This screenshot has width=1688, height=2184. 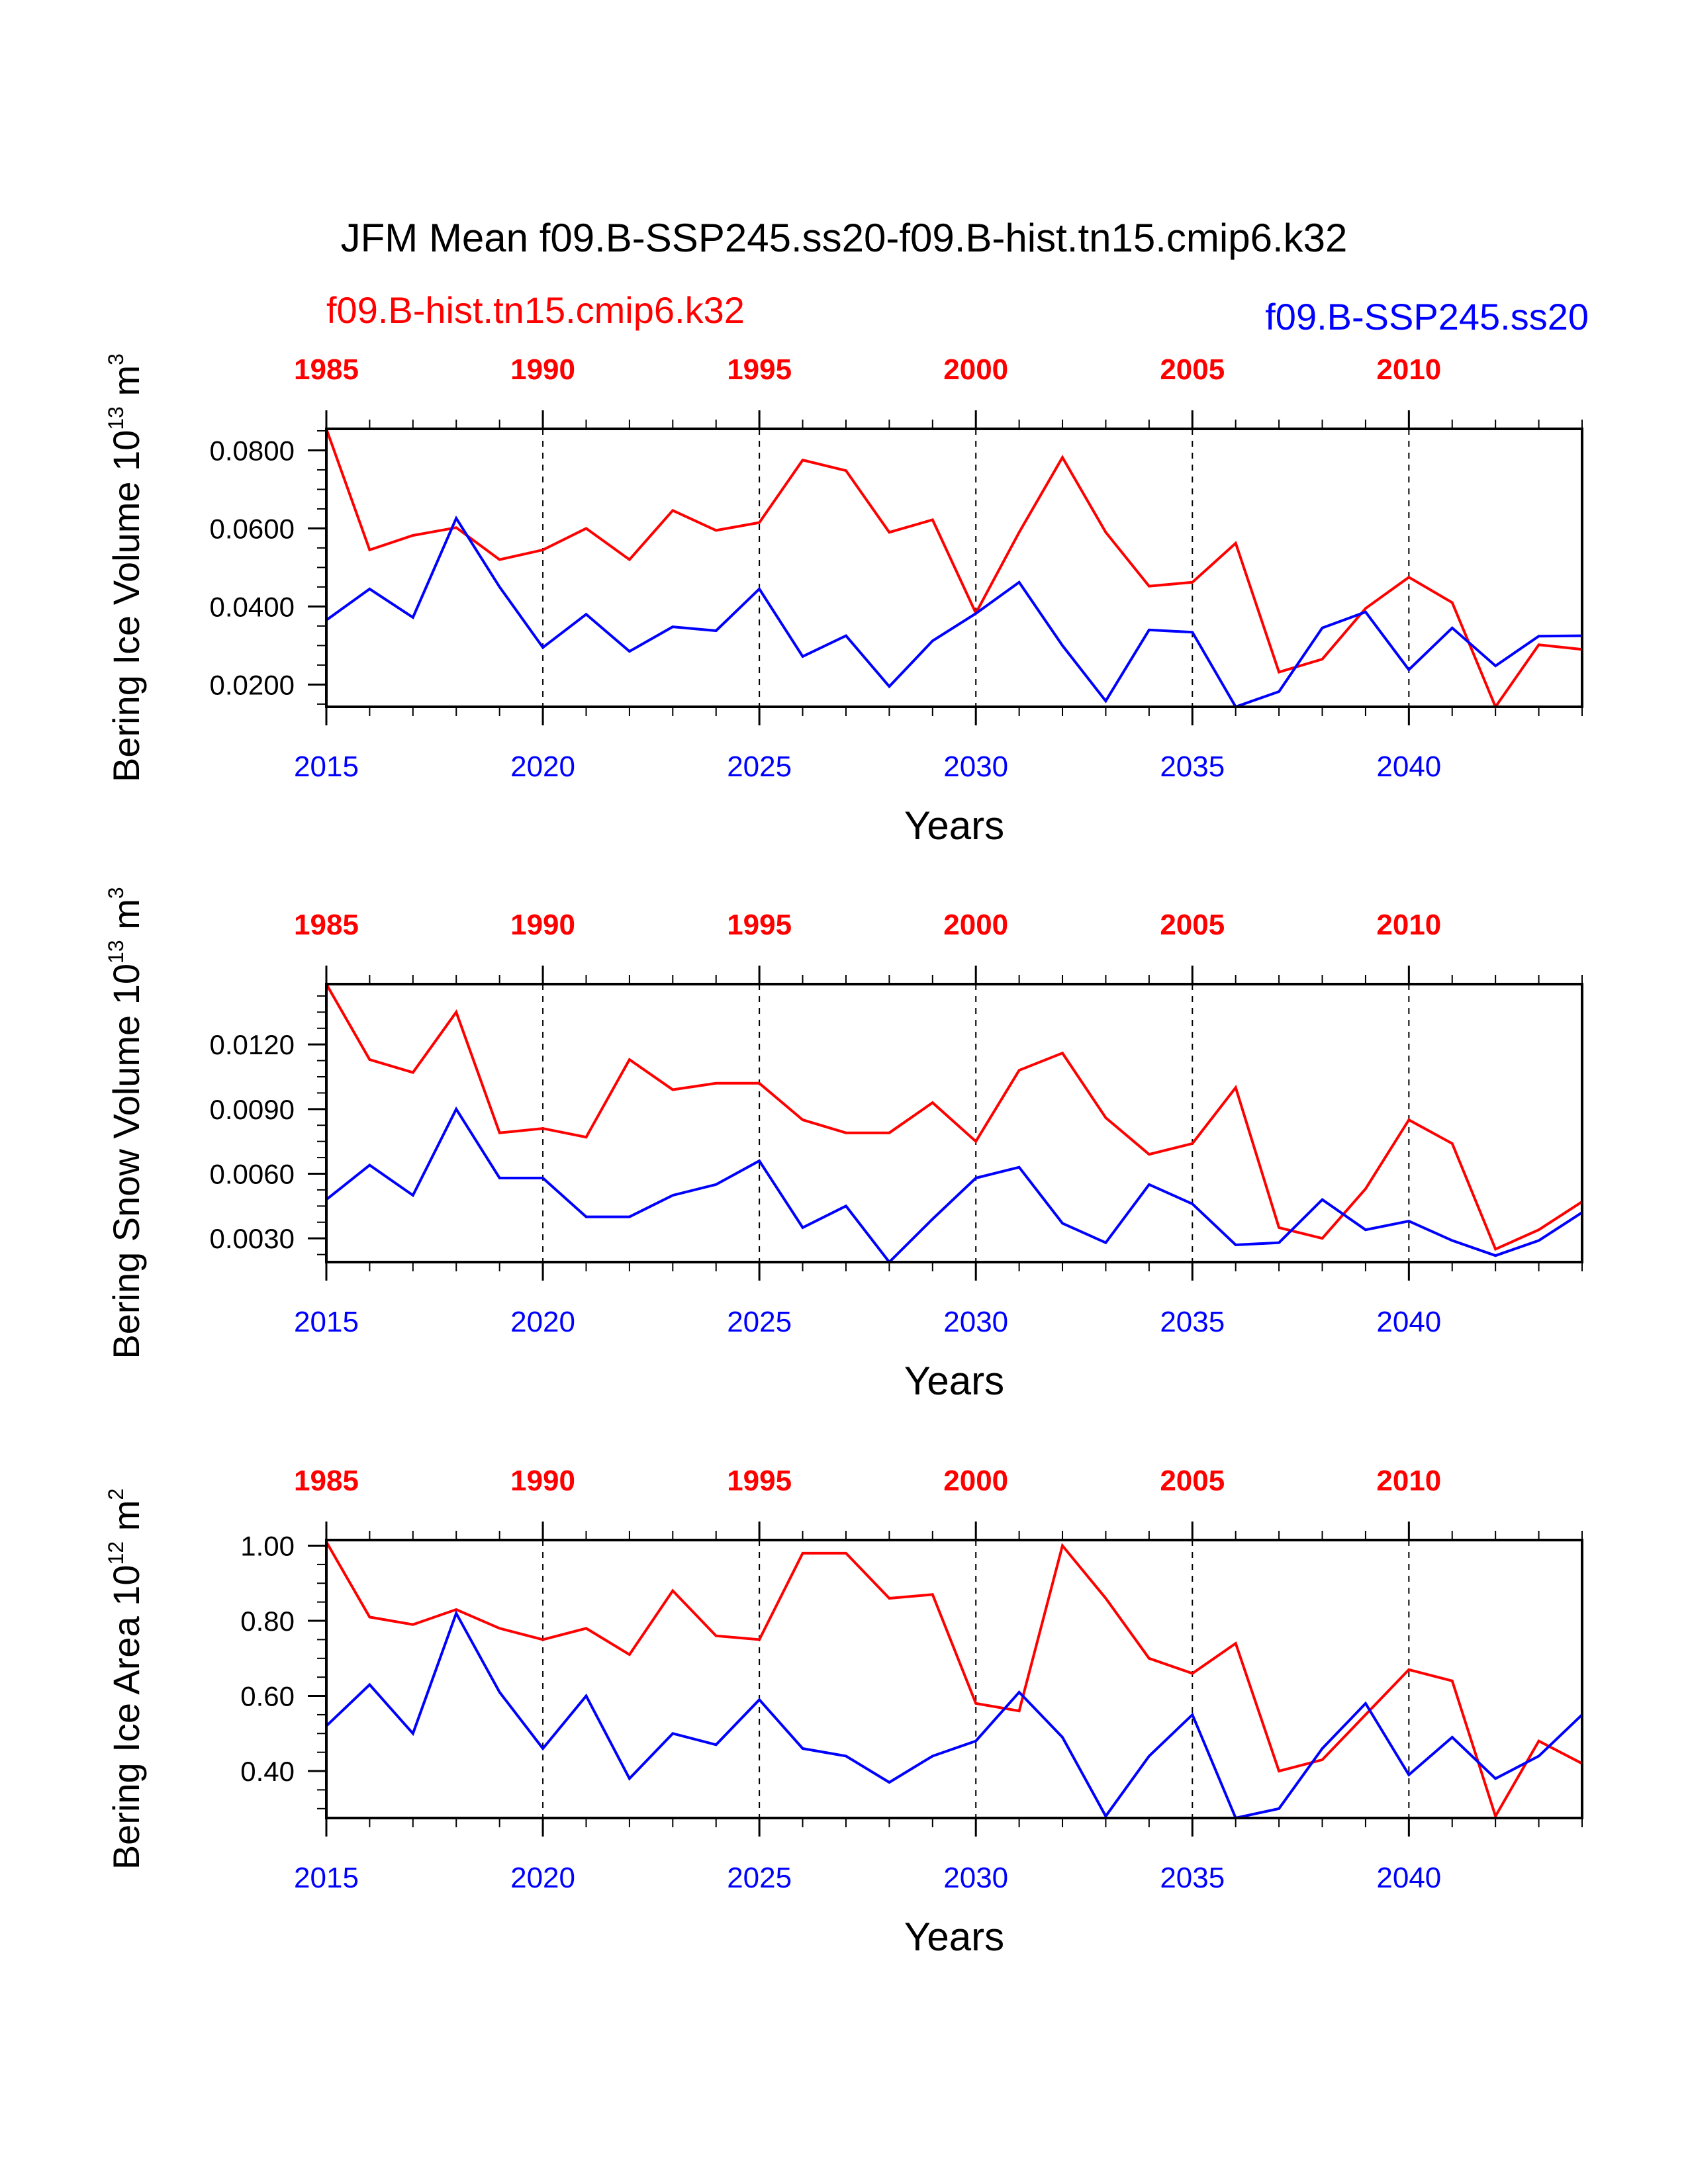 I want to click on y-axis-title: Bering Ice Area 1012 m2, so click(x=125, y=1679).